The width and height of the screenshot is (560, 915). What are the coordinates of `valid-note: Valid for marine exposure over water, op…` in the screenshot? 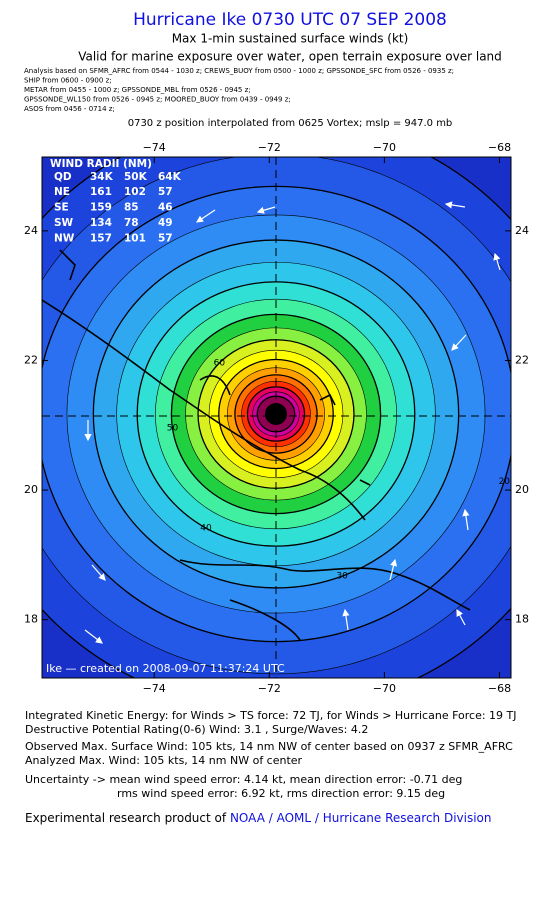 It's located at (290, 57).